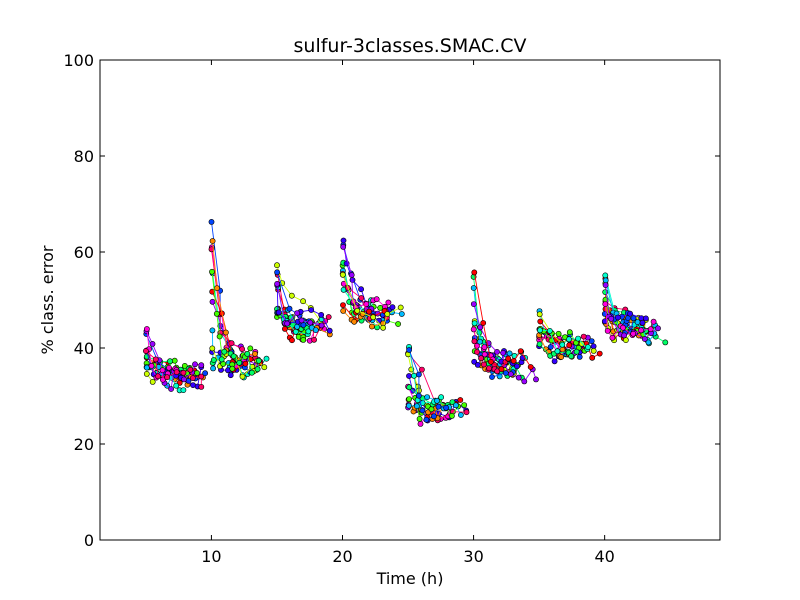 The height and width of the screenshot is (600, 800). I want to click on y-tick-label: 80, so click(84, 156).